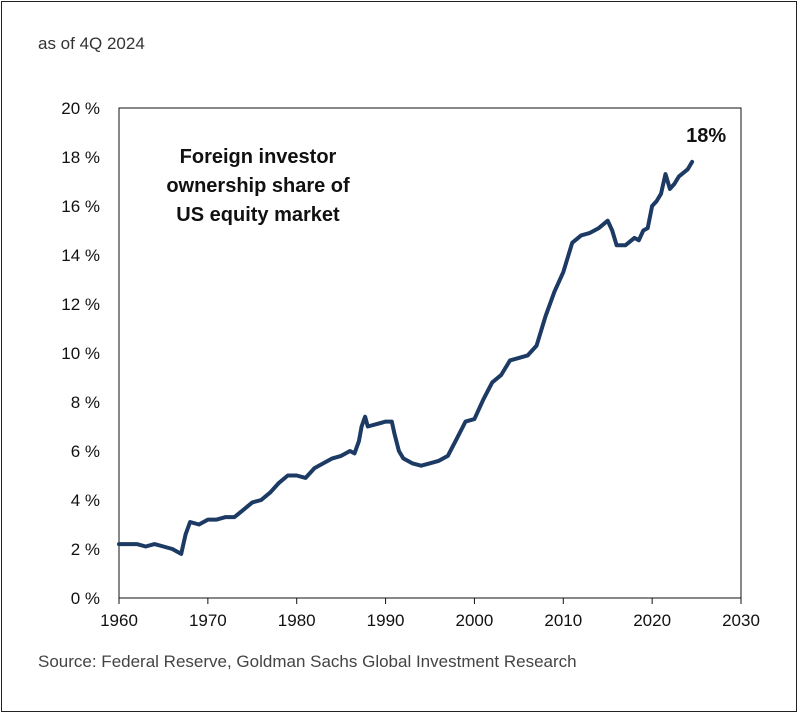 The width and height of the screenshot is (800, 715). I want to click on y-axis: 0 % 2 % 4 % 6 % 8 % 10 % 12 % 14 % 16 % 18 % 20 %, so click(80, 353).